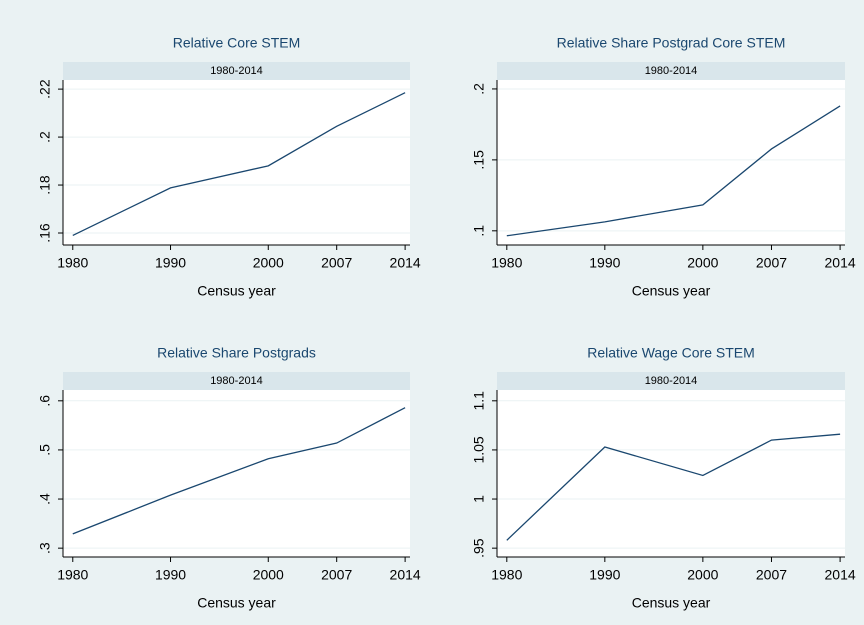 The height and width of the screenshot is (625, 864). What do you see at coordinates (479, 499) in the screenshot?
I see `y-tick-label: 1` at bounding box center [479, 499].